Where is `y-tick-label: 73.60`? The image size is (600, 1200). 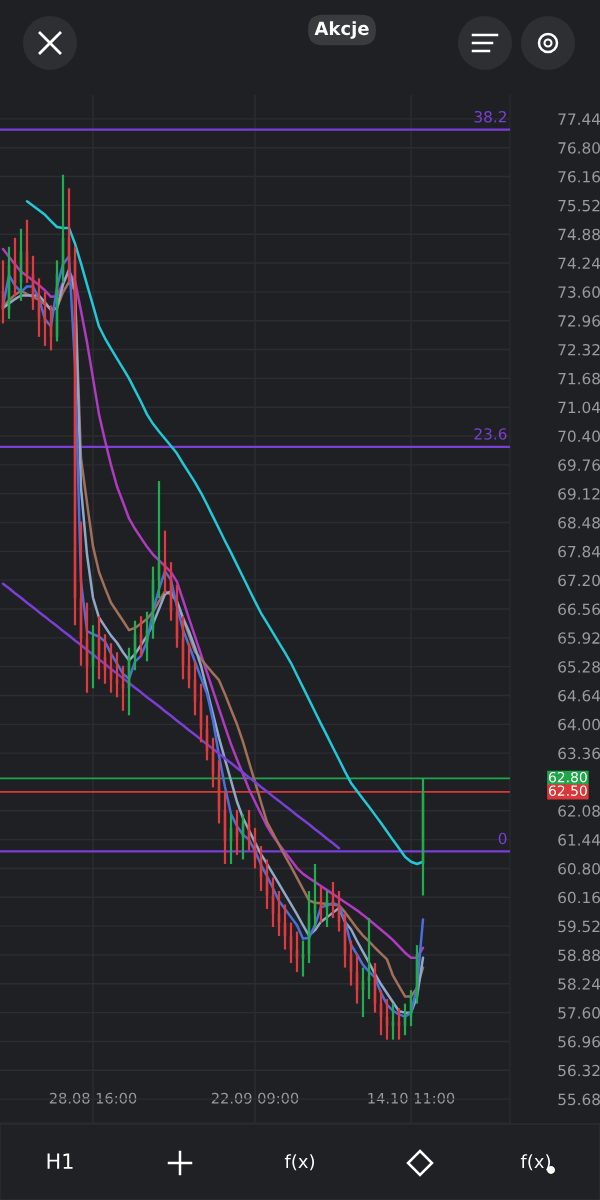 y-tick-label: 73.60 is located at coordinates (579, 292).